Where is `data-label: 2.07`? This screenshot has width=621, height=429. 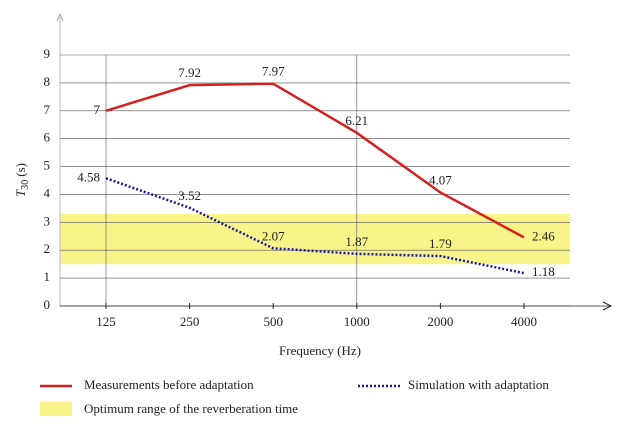
data-label: 2.07 is located at coordinates (273, 235).